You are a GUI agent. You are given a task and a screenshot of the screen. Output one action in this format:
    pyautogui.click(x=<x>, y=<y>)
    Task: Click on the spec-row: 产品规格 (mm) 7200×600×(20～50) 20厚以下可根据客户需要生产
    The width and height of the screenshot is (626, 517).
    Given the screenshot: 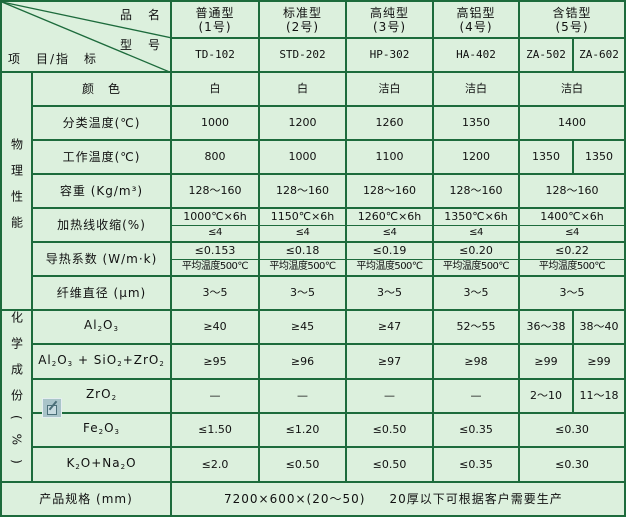 What is the action you would take?
    pyautogui.click(x=313, y=498)
    